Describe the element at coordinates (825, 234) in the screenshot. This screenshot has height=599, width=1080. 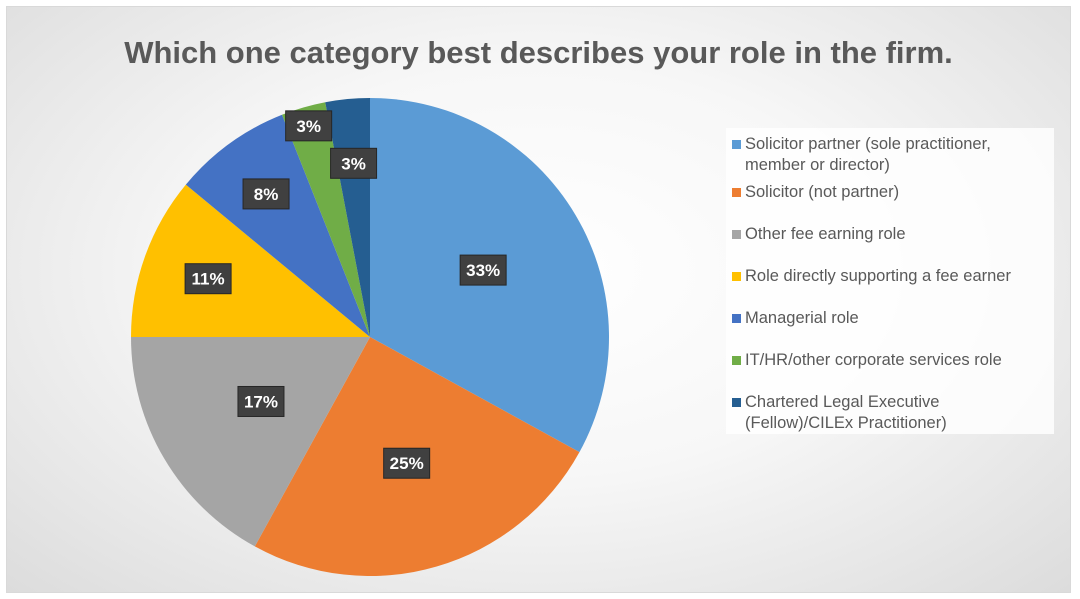
I see `legend-label: Other fee earning role` at that location.